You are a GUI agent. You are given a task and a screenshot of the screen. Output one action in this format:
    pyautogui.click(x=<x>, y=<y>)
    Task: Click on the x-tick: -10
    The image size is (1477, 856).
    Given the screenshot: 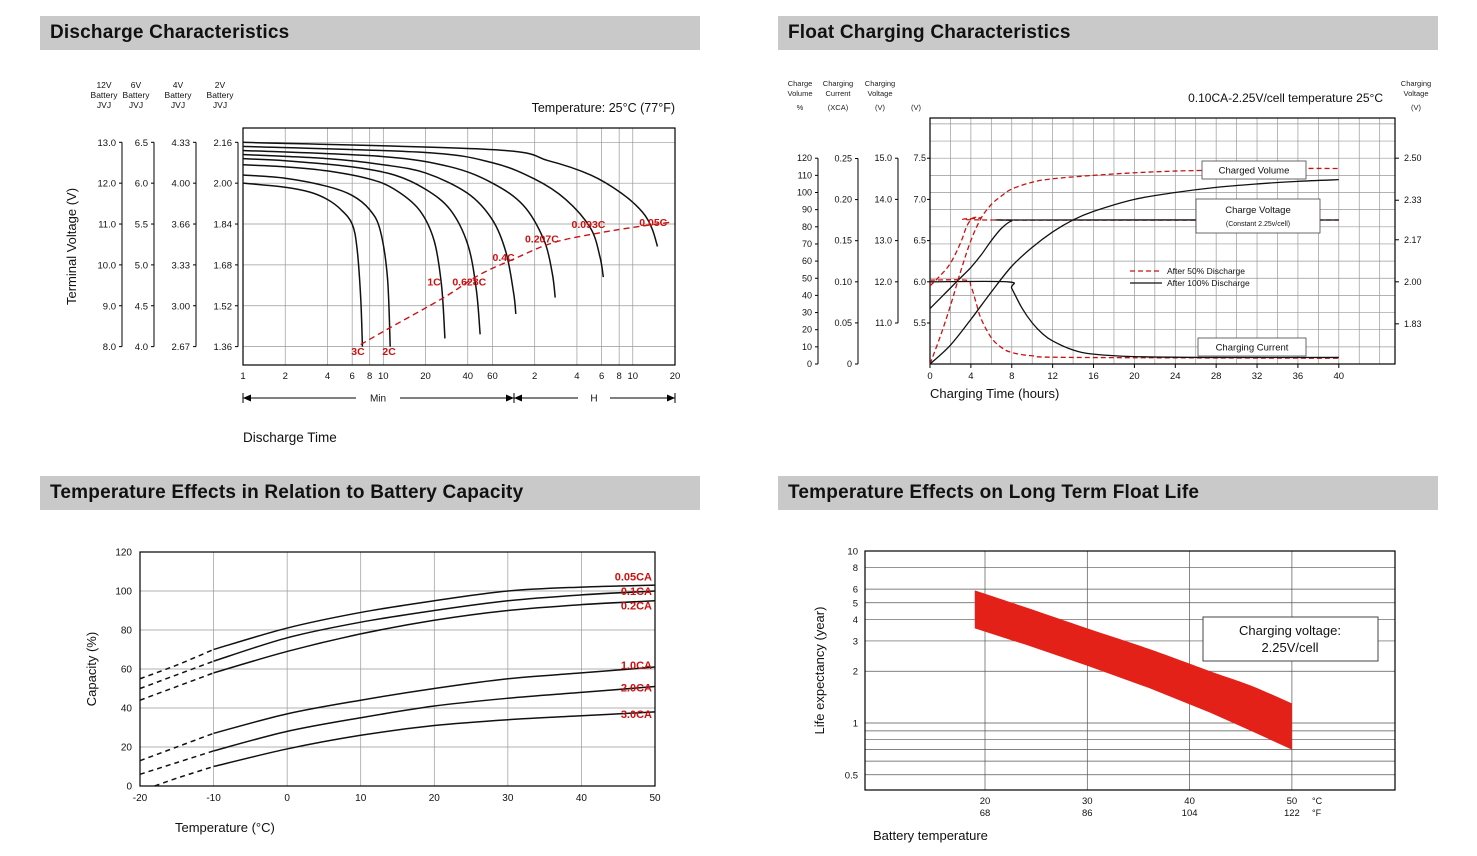 What is the action you would take?
    pyautogui.click(x=213, y=798)
    